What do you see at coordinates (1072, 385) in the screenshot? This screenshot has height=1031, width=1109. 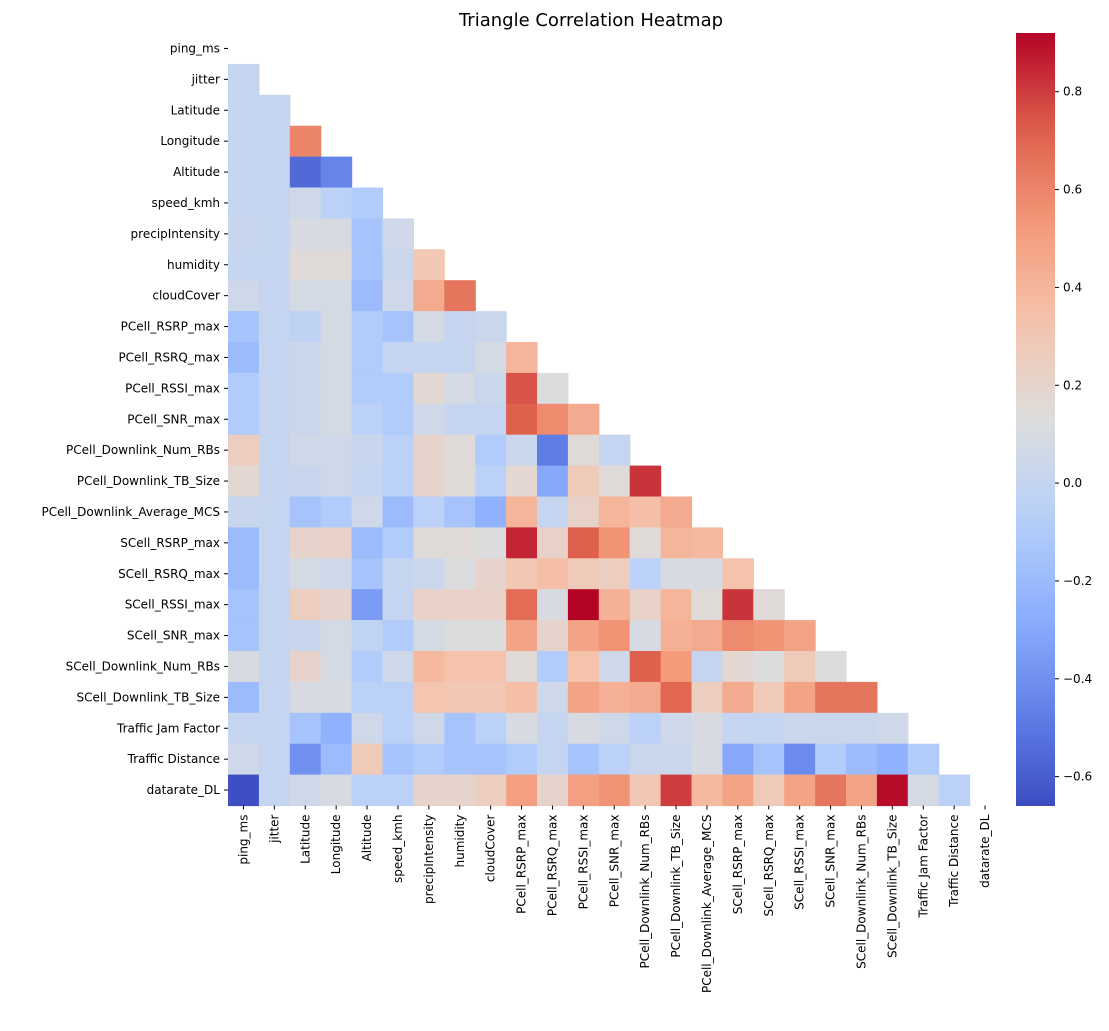 I see `colorbar-tick-label: 0.2` at bounding box center [1072, 385].